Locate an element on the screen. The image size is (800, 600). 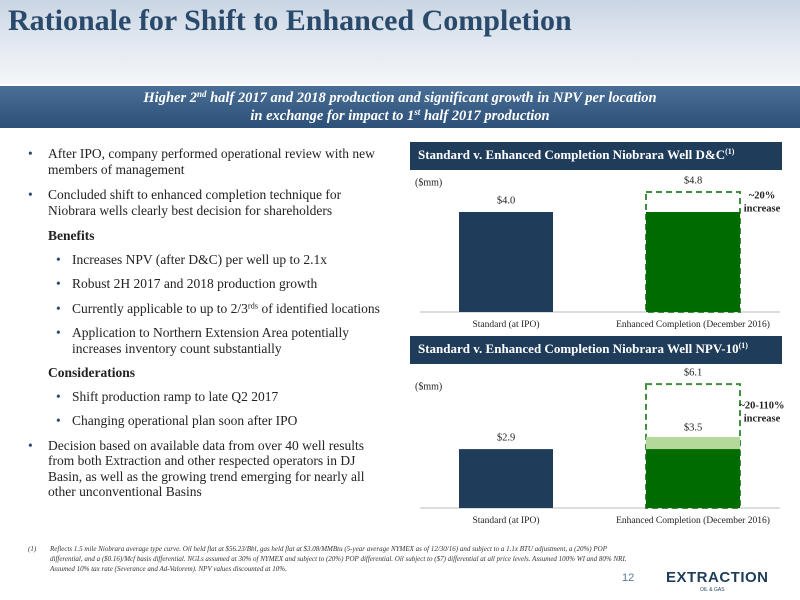
text-segment: of identified locations is located at coordinates (319, 308).